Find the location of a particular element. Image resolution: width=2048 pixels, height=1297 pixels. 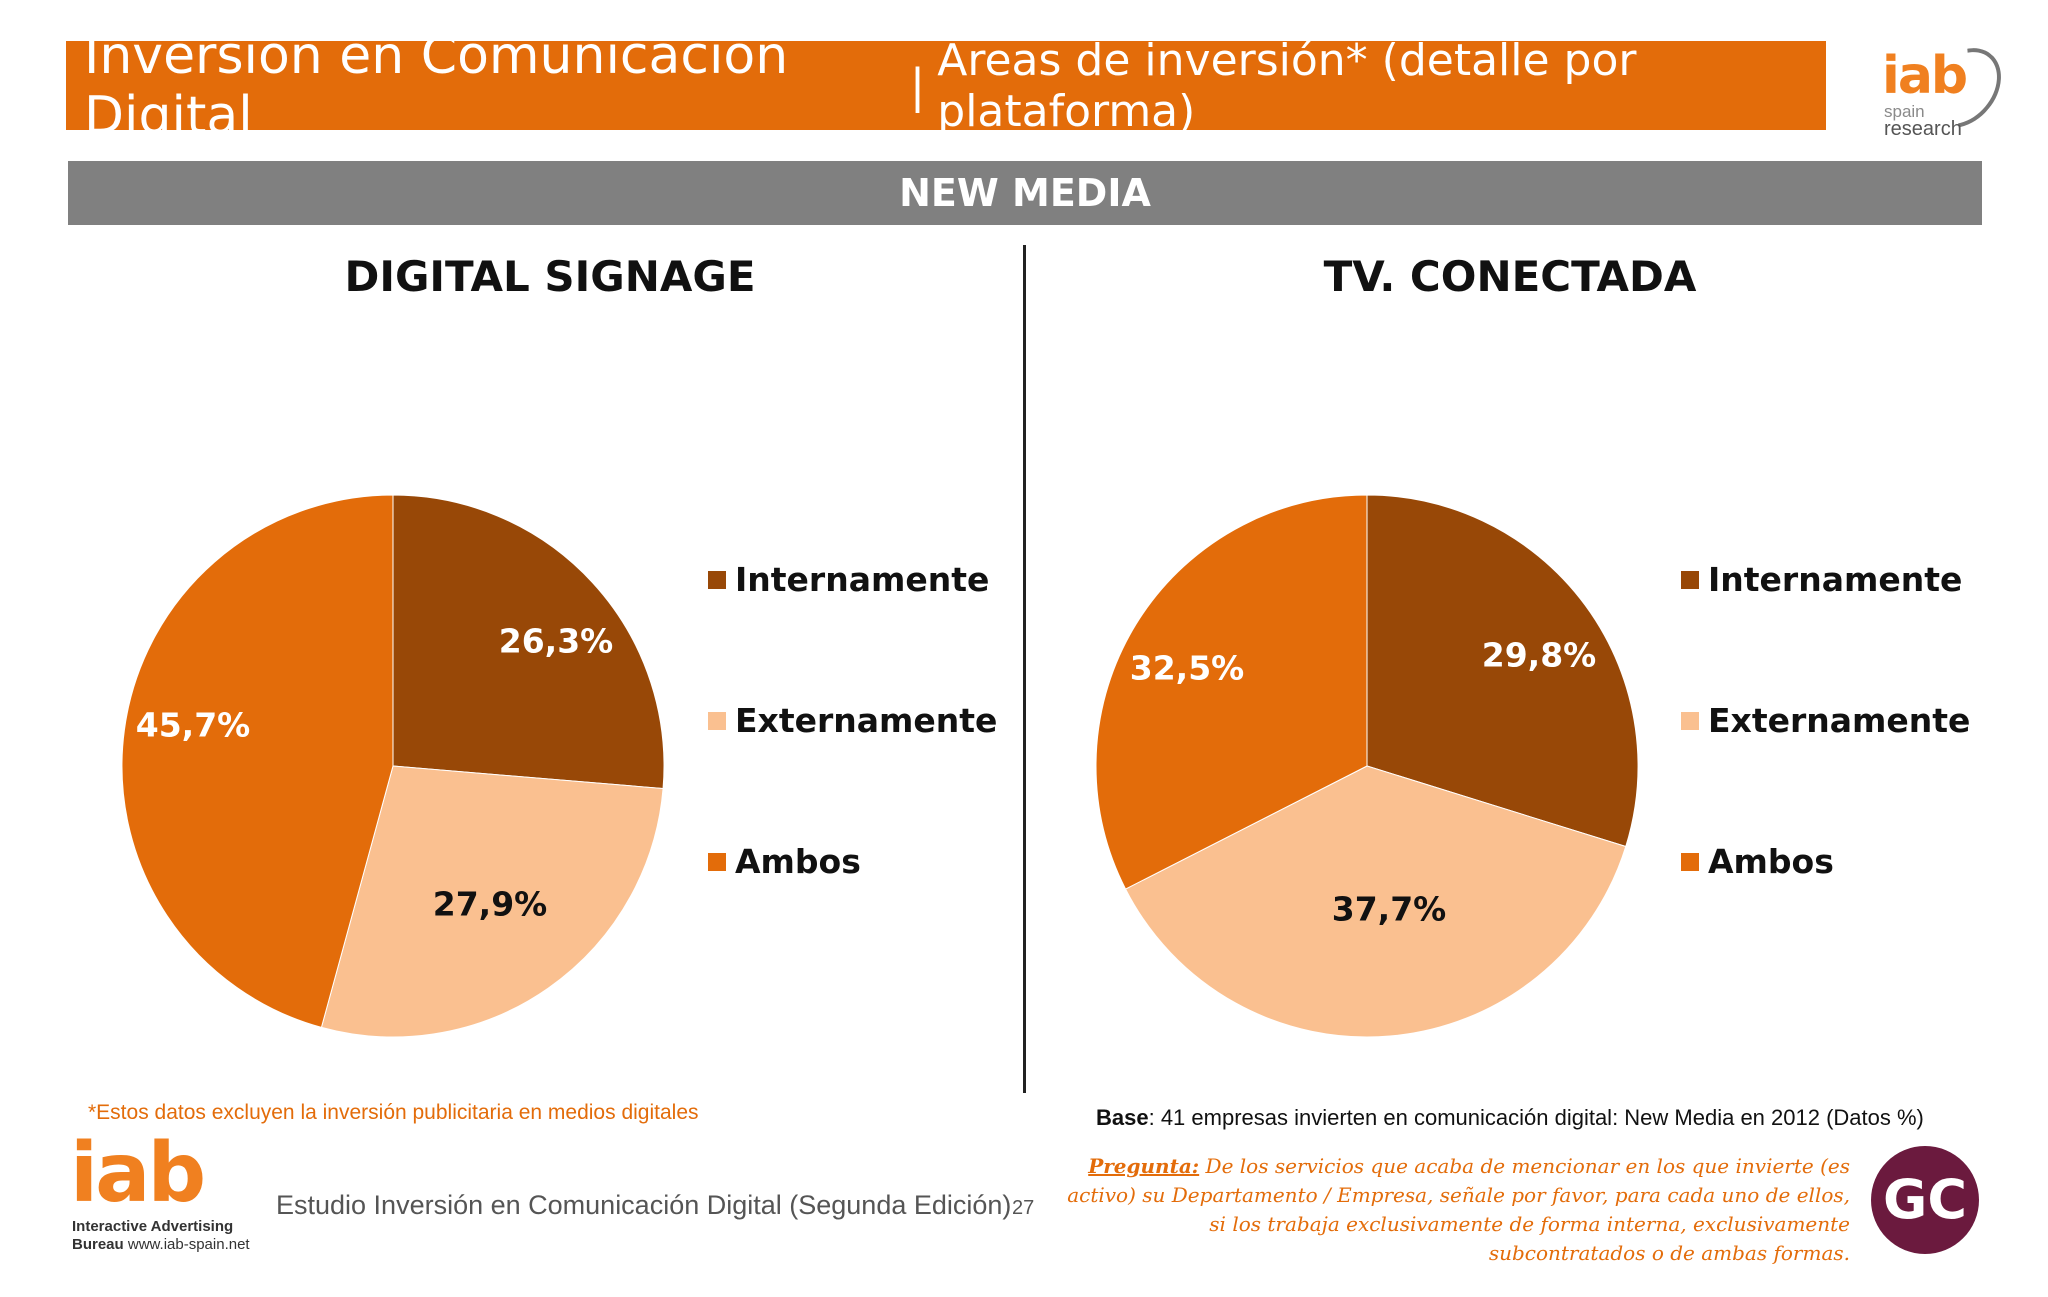

iab-logo-text: iab is located at coordinates (138, 1173).